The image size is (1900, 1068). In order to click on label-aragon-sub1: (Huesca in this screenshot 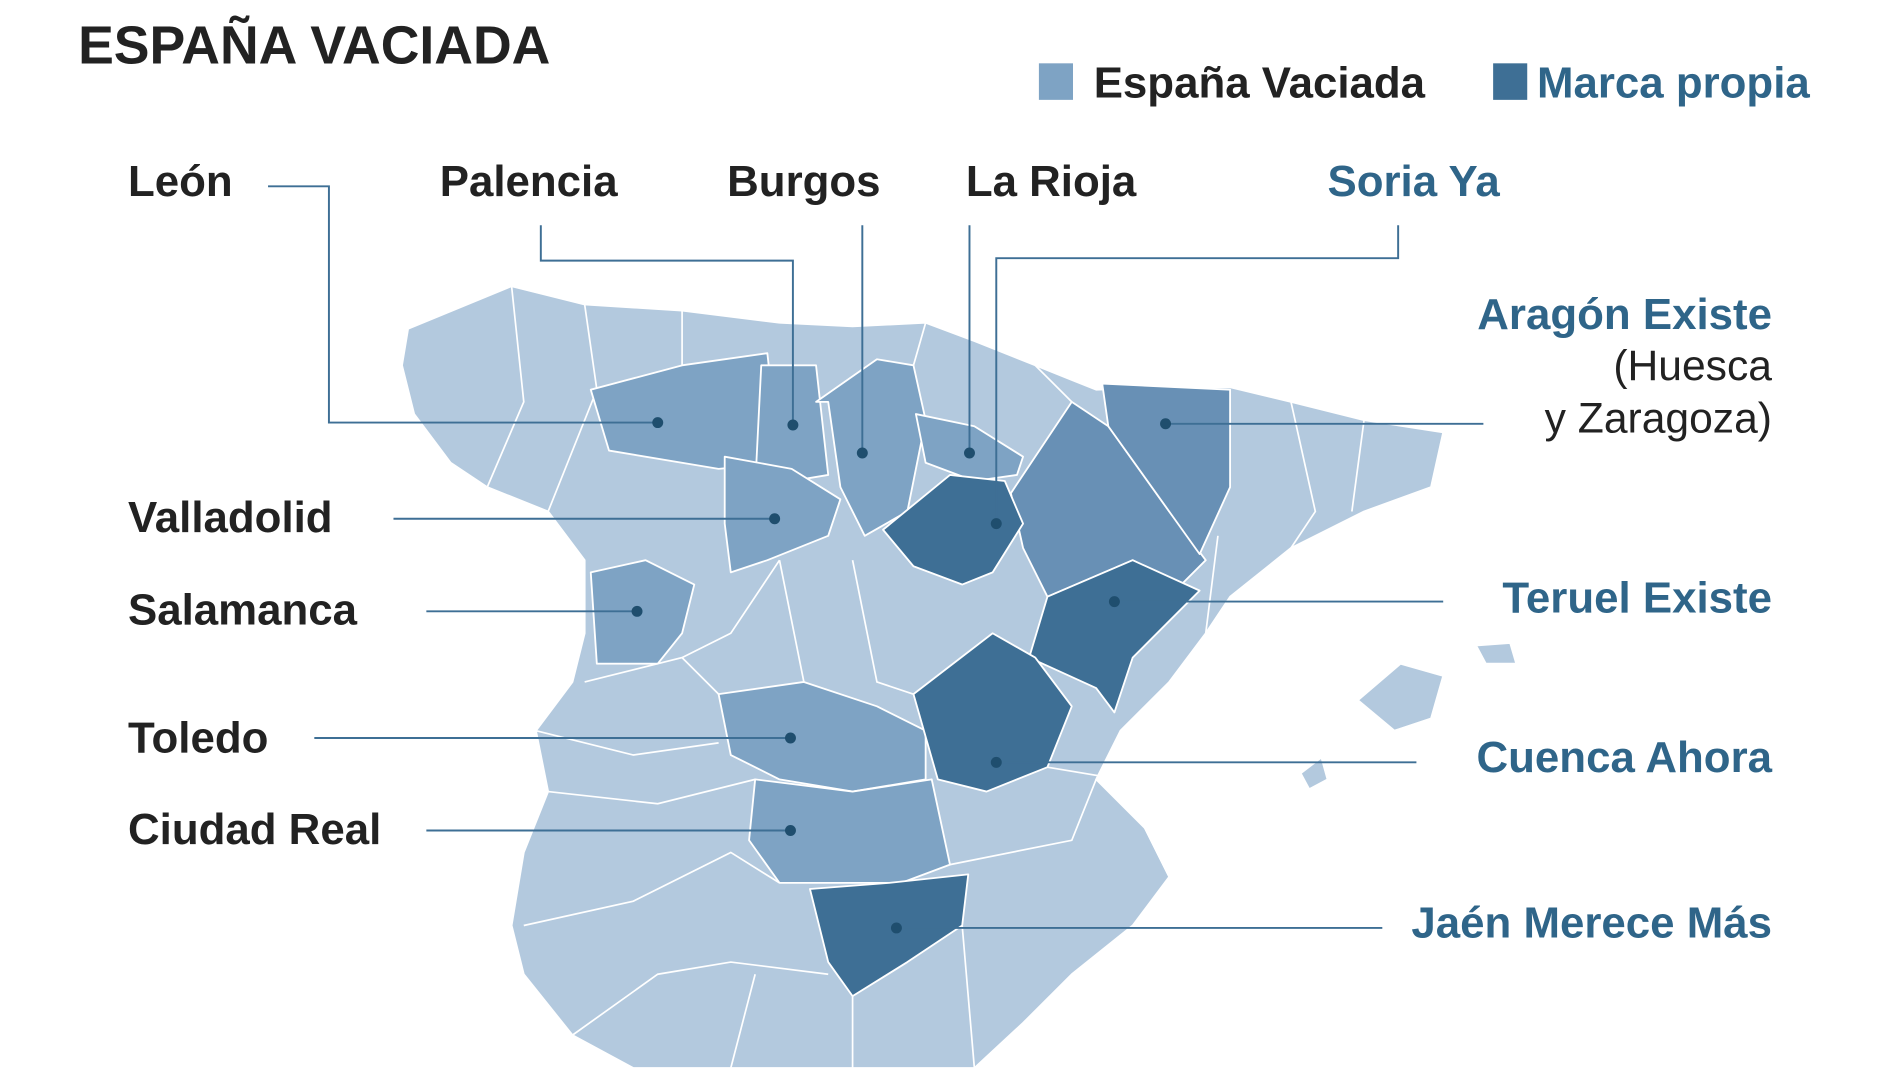, I will do `click(1692, 366)`.